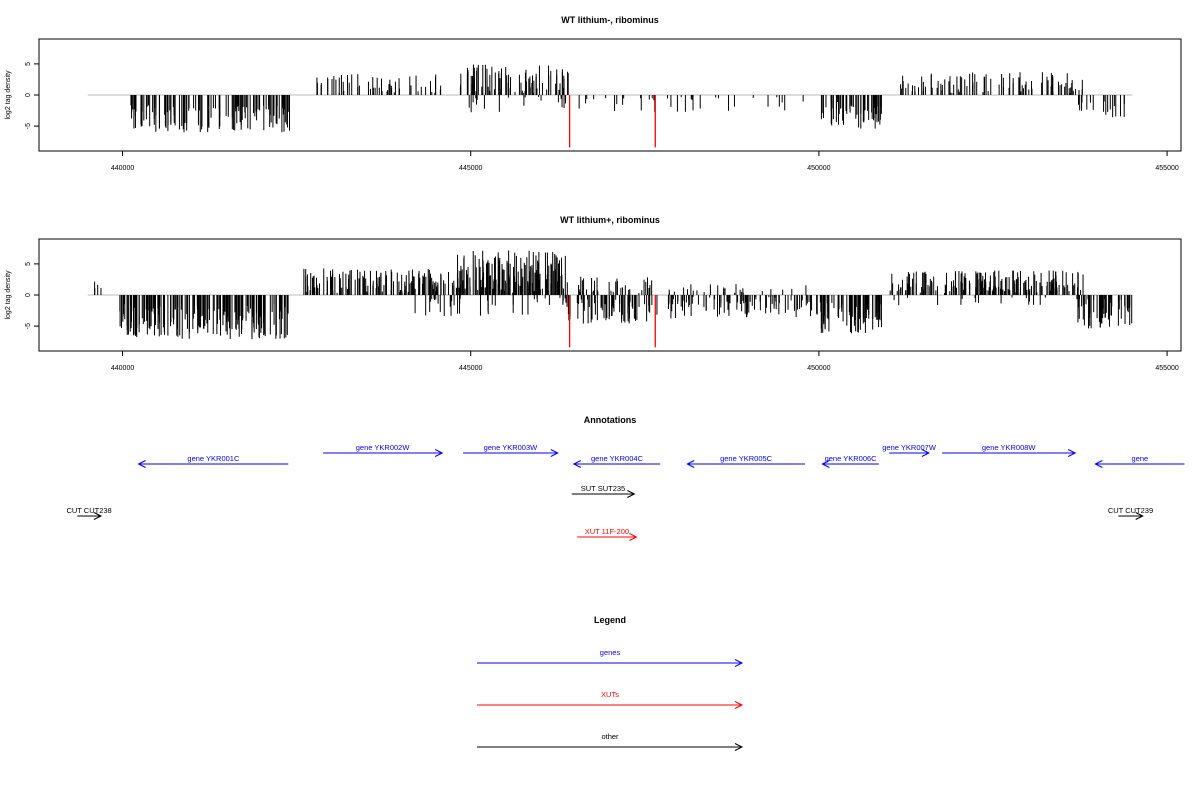 This screenshot has width=1200, height=800. I want to click on feature-label: XUT 11F-200, so click(607, 531).